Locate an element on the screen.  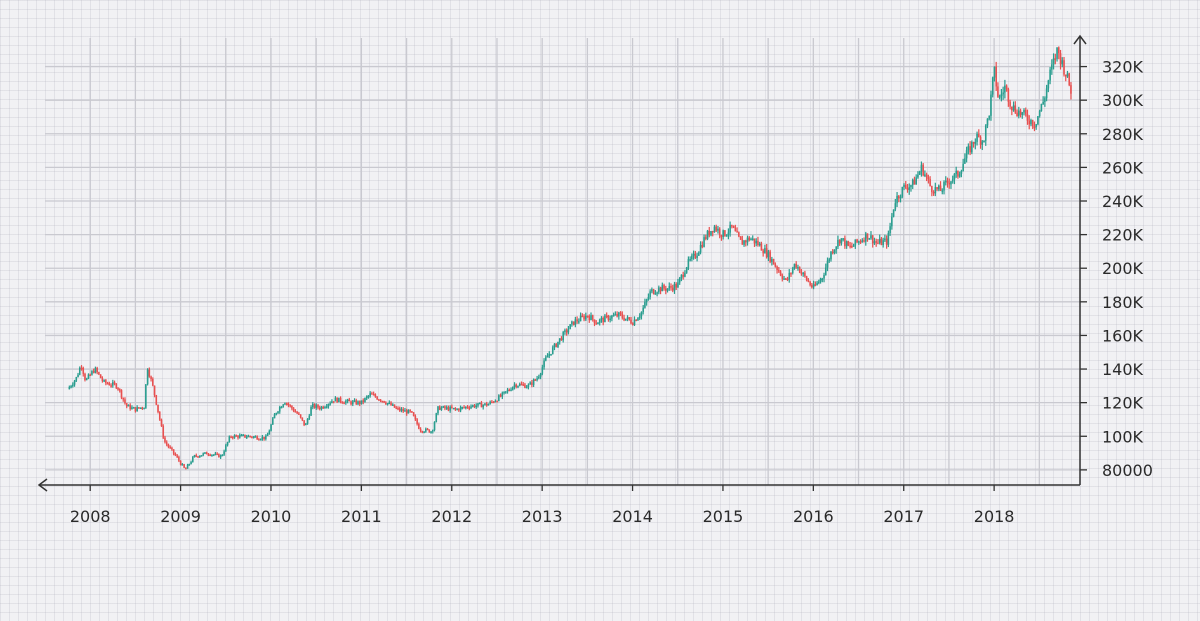
y-tick-label: 300K is located at coordinates (1123, 100).